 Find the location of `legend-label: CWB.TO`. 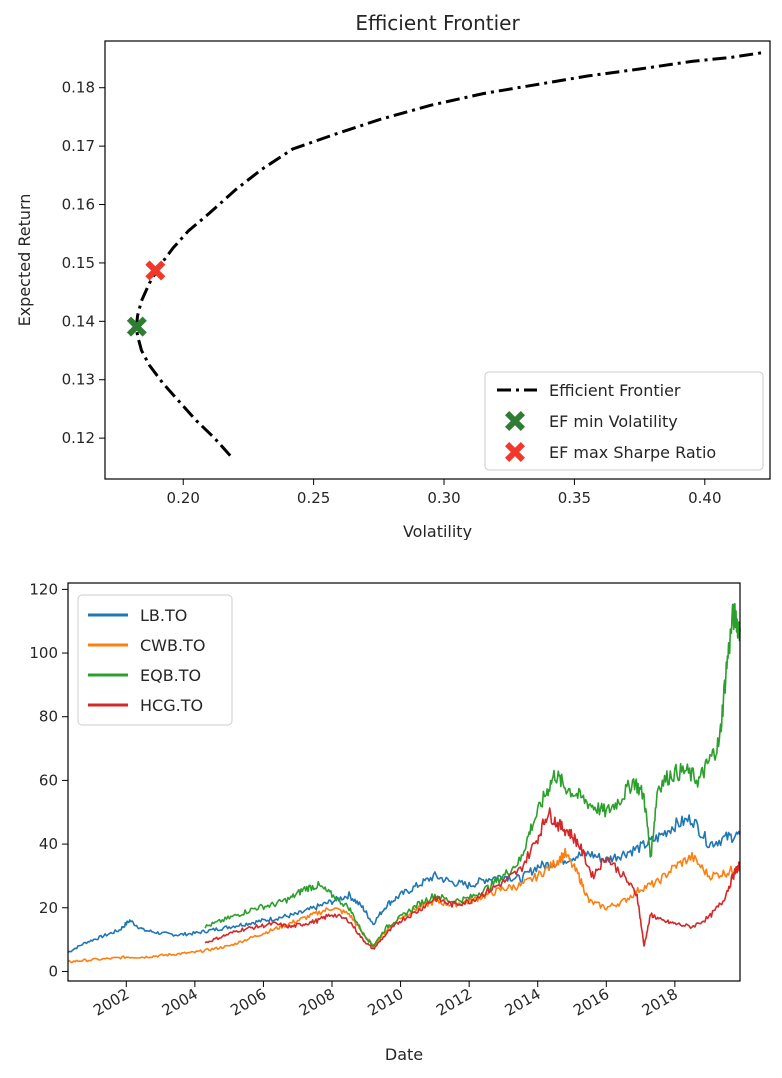

legend-label: CWB.TO is located at coordinates (172, 645).